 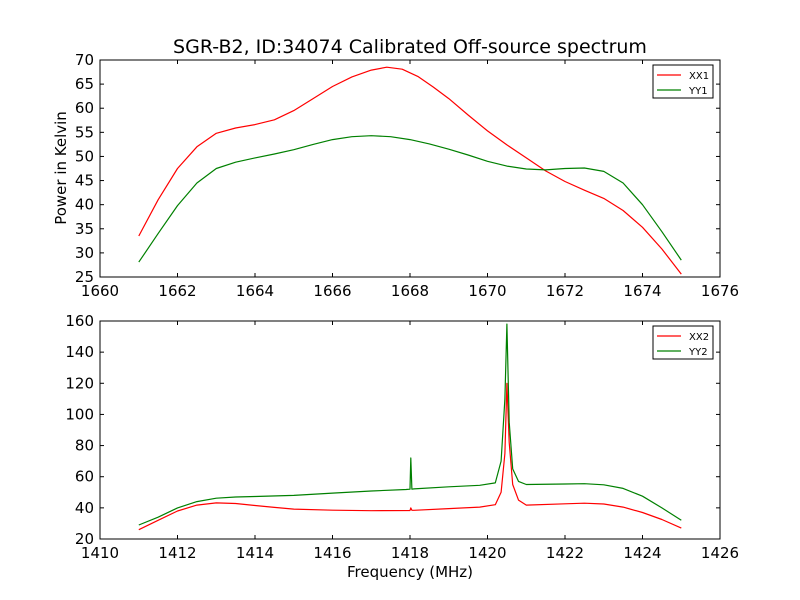 What do you see at coordinates (79, 352) in the screenshot?
I see `bottom-y-tick-label: 140` at bounding box center [79, 352].